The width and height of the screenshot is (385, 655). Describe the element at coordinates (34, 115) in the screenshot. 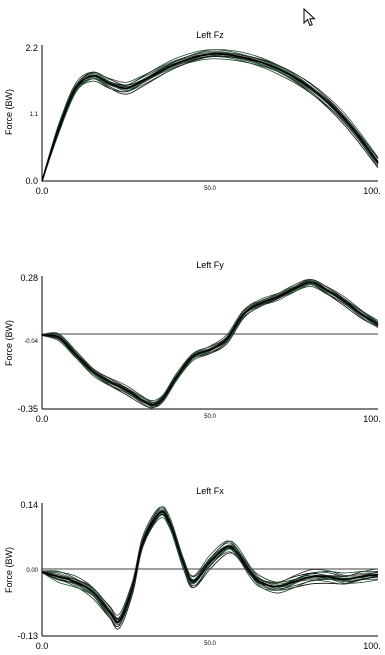

I see `y-tick-label: 1.1` at that location.